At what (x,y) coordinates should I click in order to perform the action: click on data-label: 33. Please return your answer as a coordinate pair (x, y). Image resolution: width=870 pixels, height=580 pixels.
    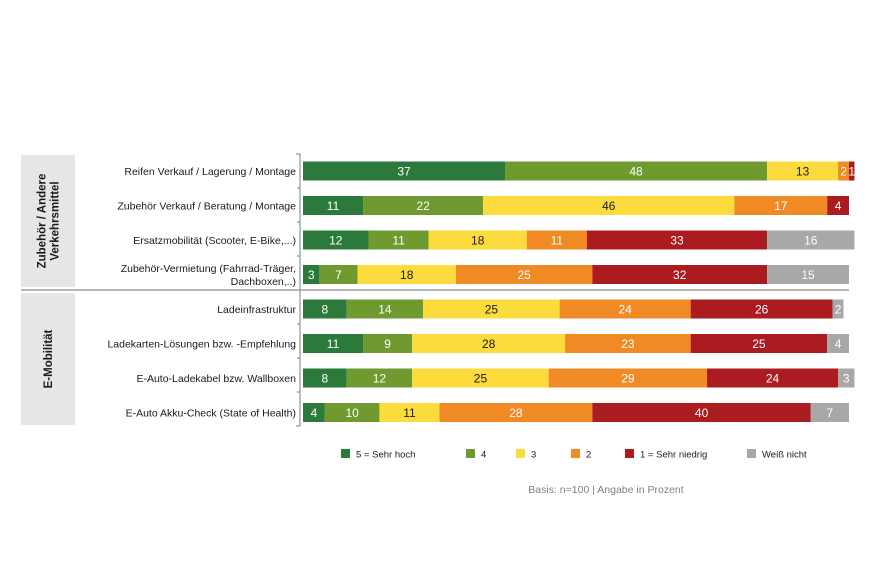
    Looking at the image, I should click on (677, 241).